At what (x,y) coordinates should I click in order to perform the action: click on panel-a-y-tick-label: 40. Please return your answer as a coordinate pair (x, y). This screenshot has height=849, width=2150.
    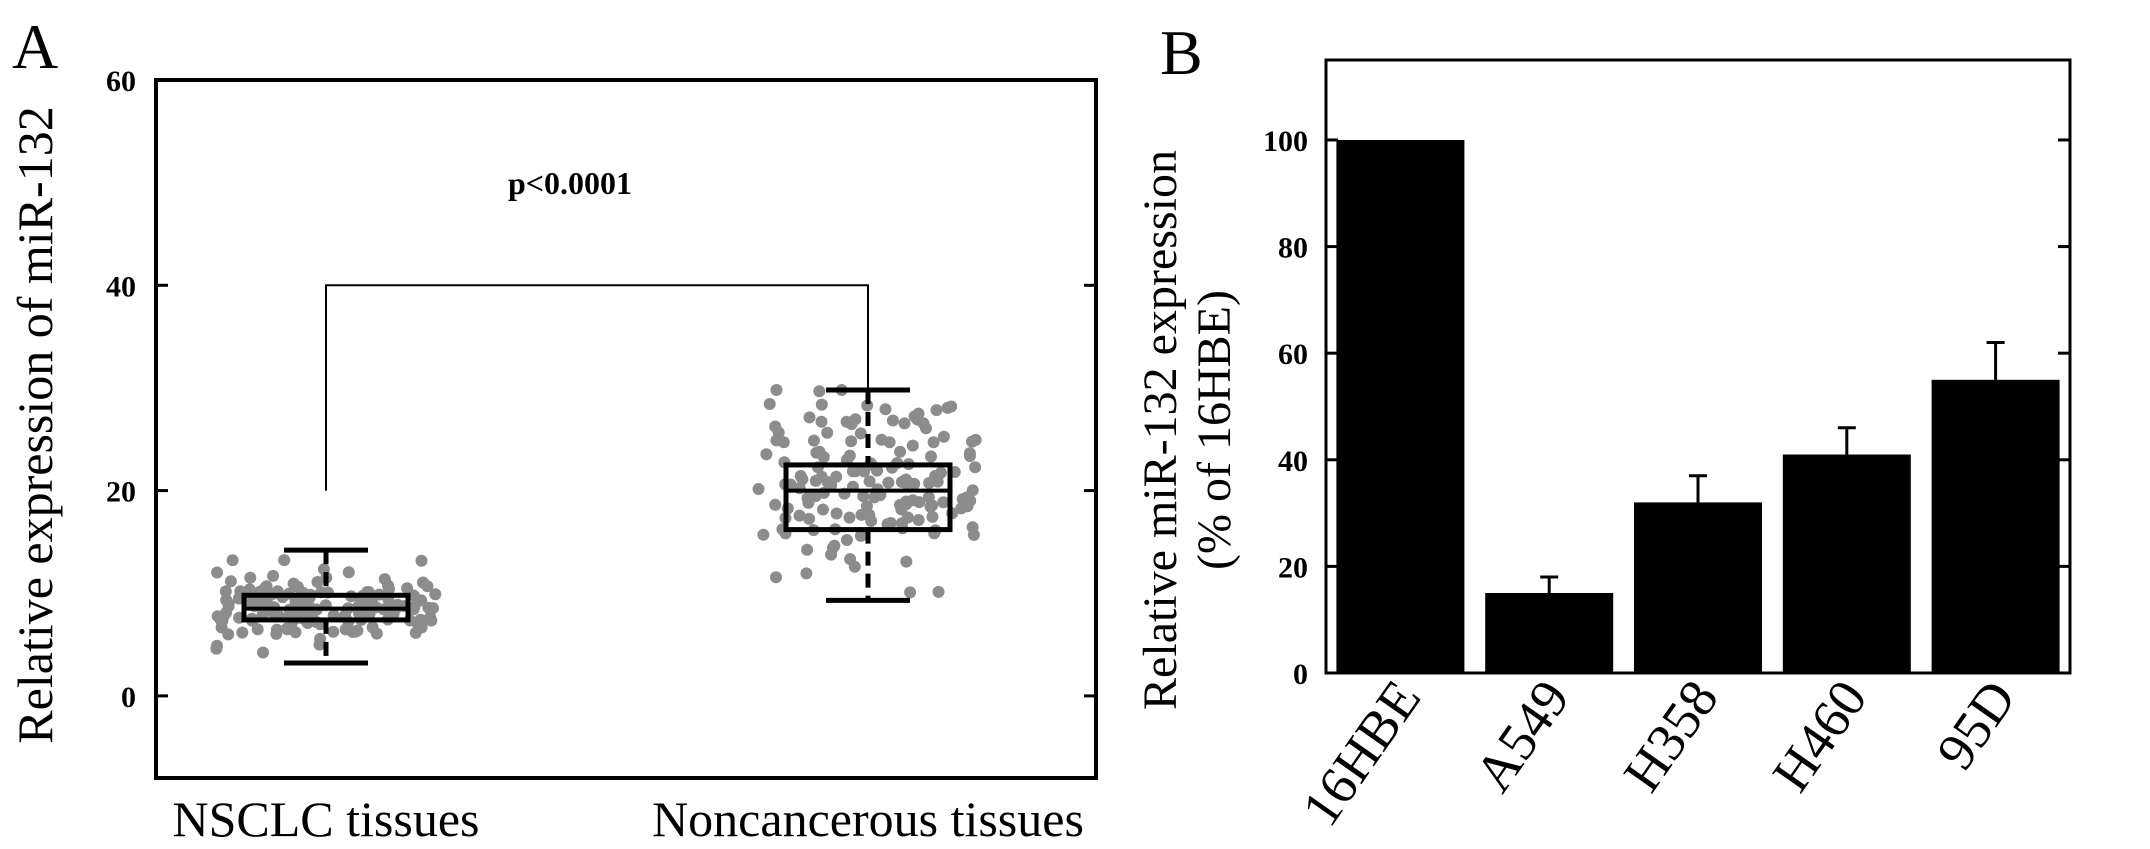
    Looking at the image, I should click on (121, 286).